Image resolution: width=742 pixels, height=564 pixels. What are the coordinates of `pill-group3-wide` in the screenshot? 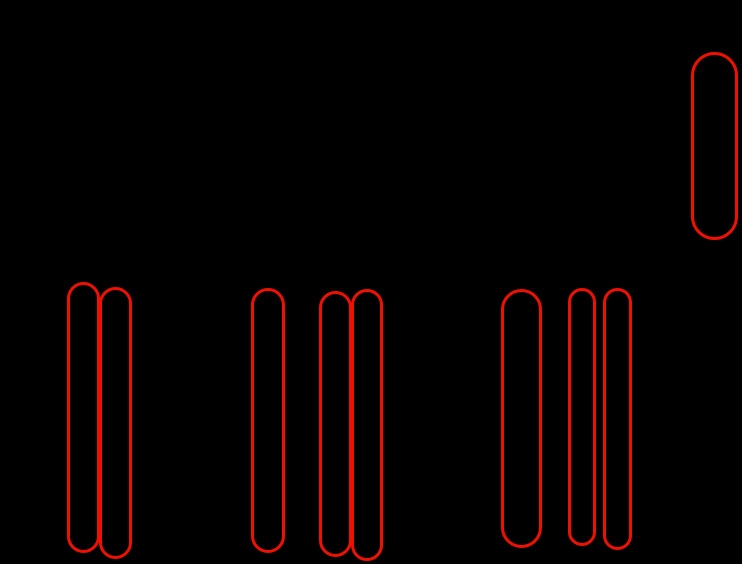 It's located at (521, 418).